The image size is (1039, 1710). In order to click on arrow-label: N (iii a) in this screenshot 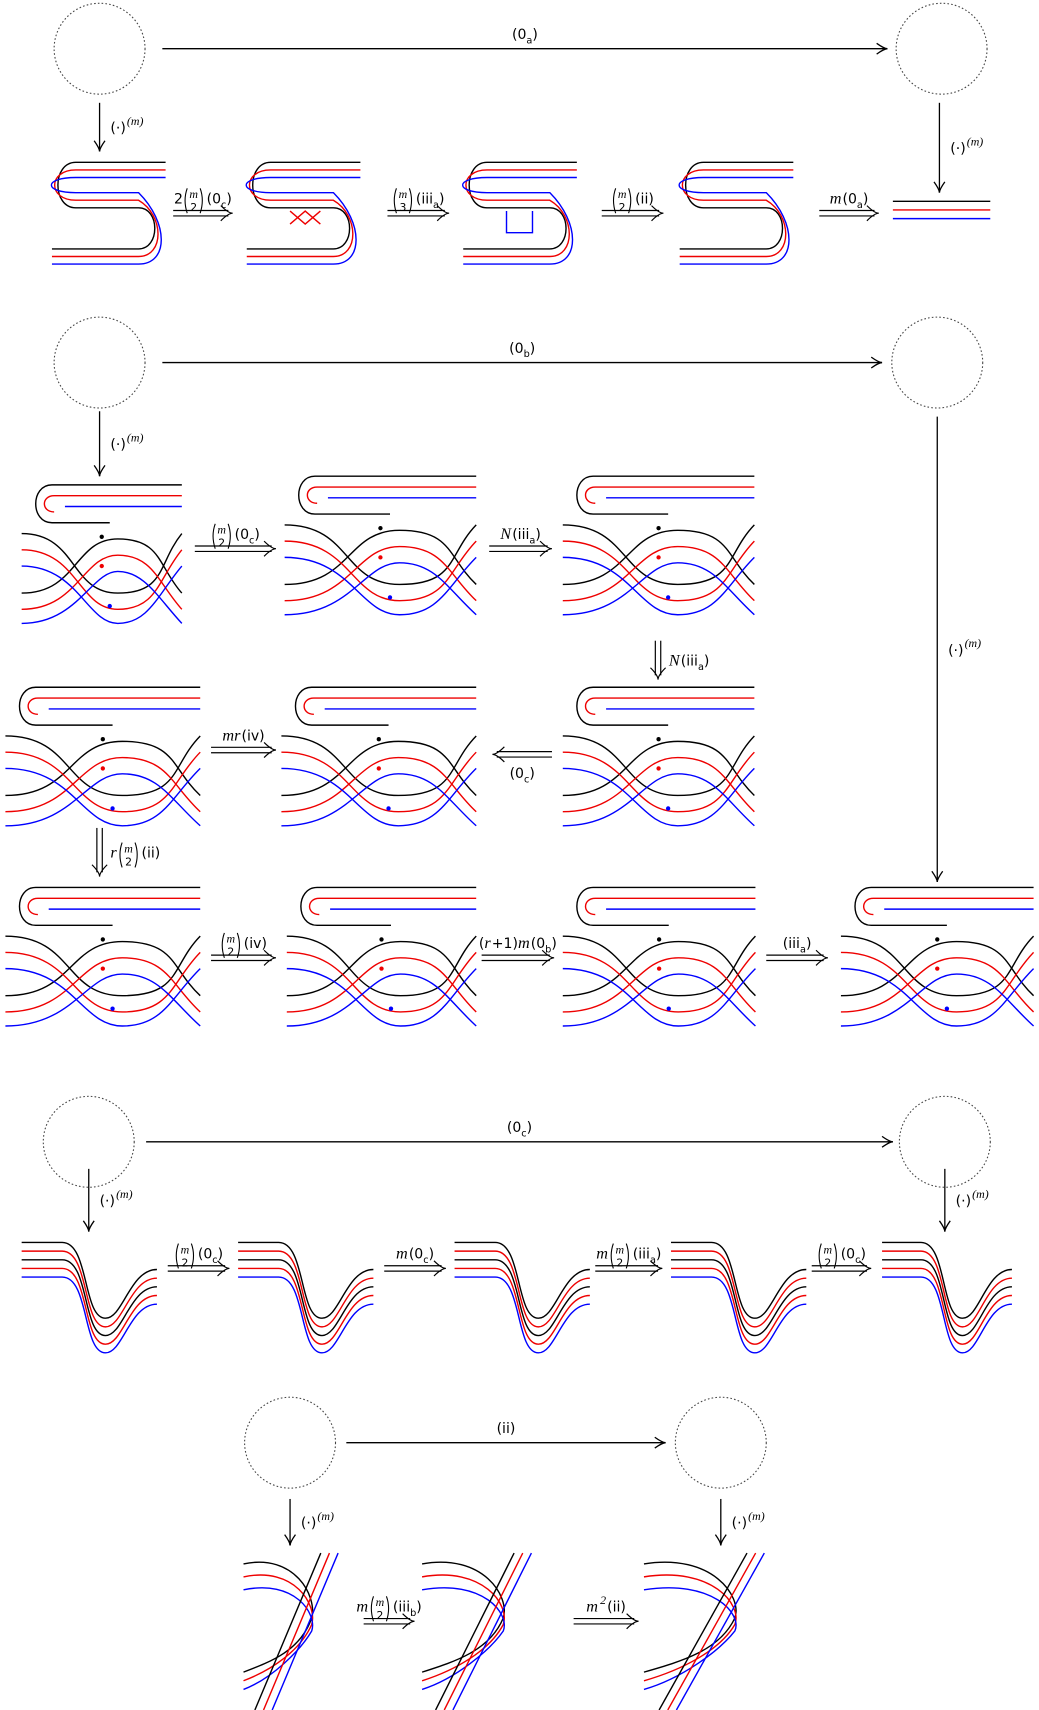, I will do `click(689, 662)`.